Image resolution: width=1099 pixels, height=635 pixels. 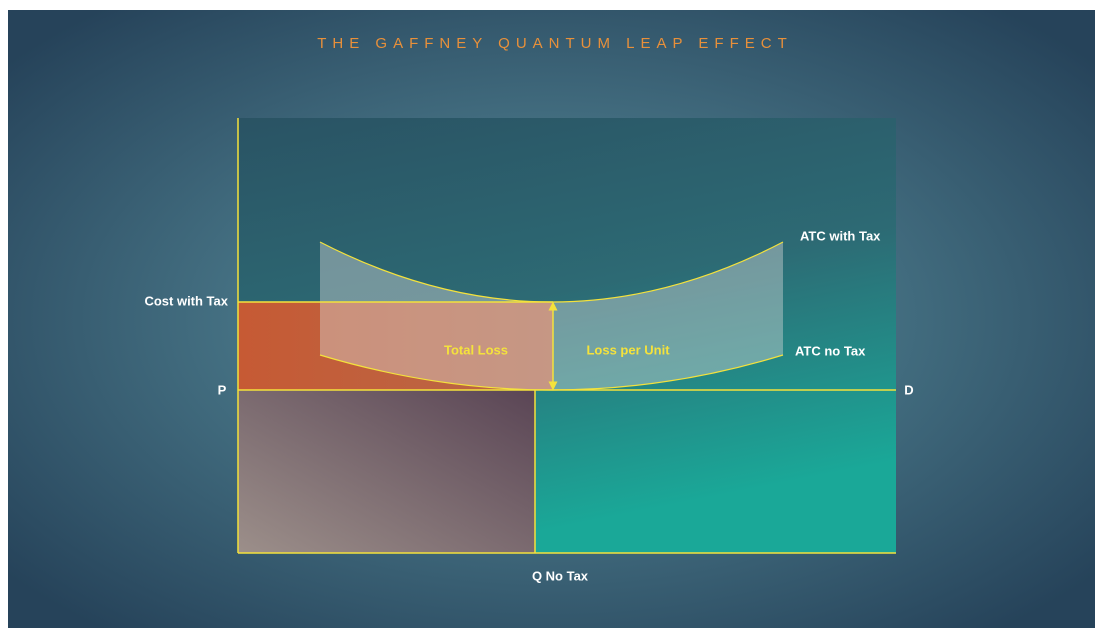 What do you see at coordinates (386, 471) in the screenshot?
I see `revenue-region` at bounding box center [386, 471].